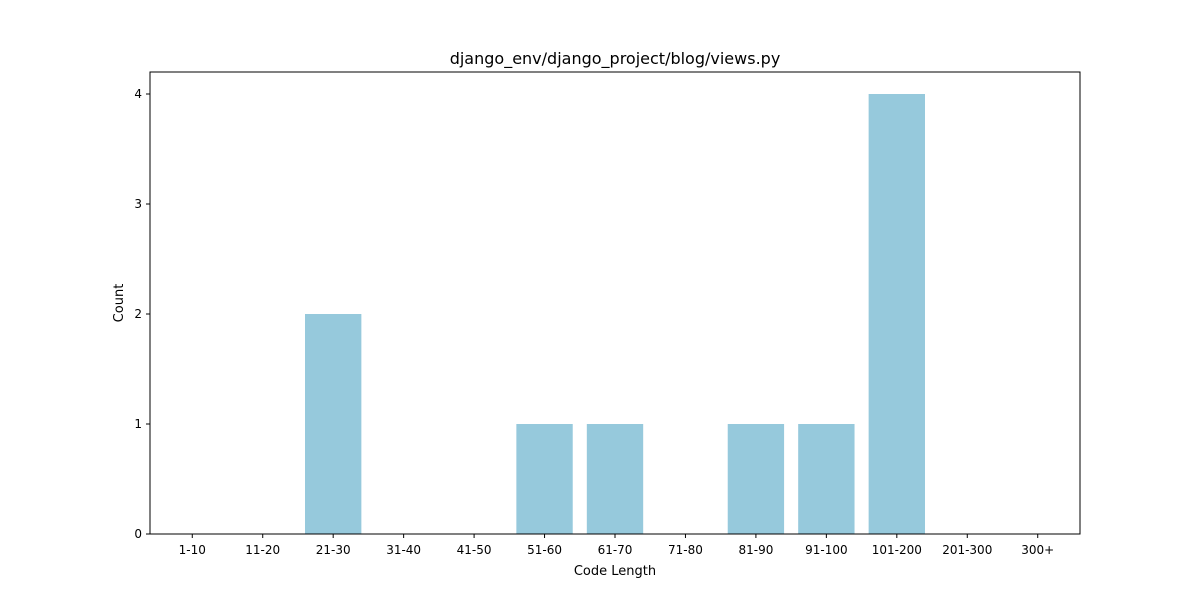  I want to click on y-tick-label: 0, so click(138, 534).